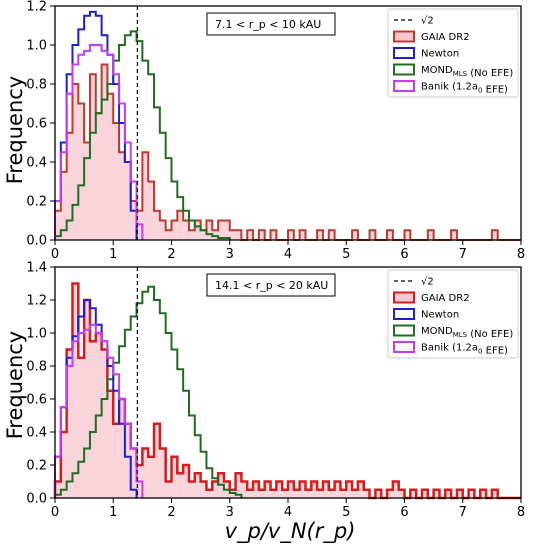  I want to click on y-tick-label: 0.4, so click(36, 433).